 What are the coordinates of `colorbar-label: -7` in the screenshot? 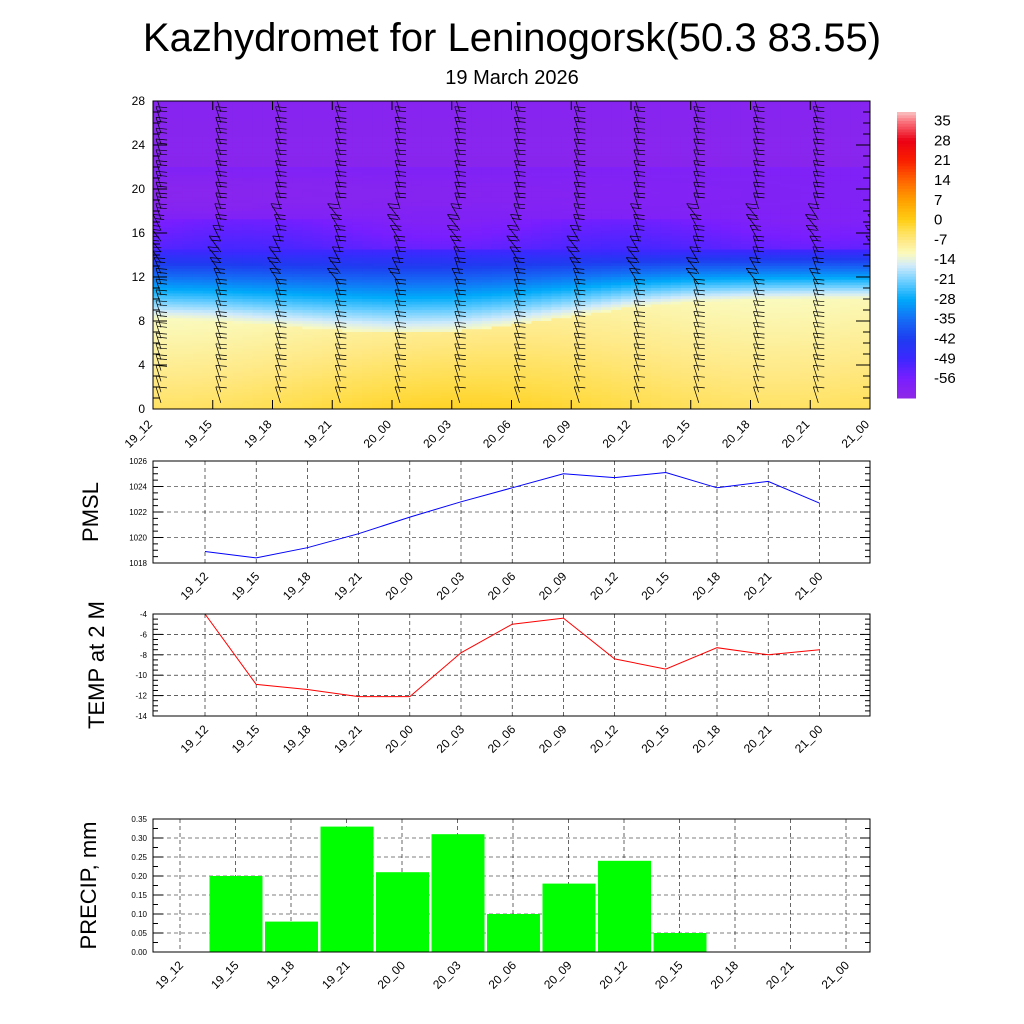 It's located at (940, 239).